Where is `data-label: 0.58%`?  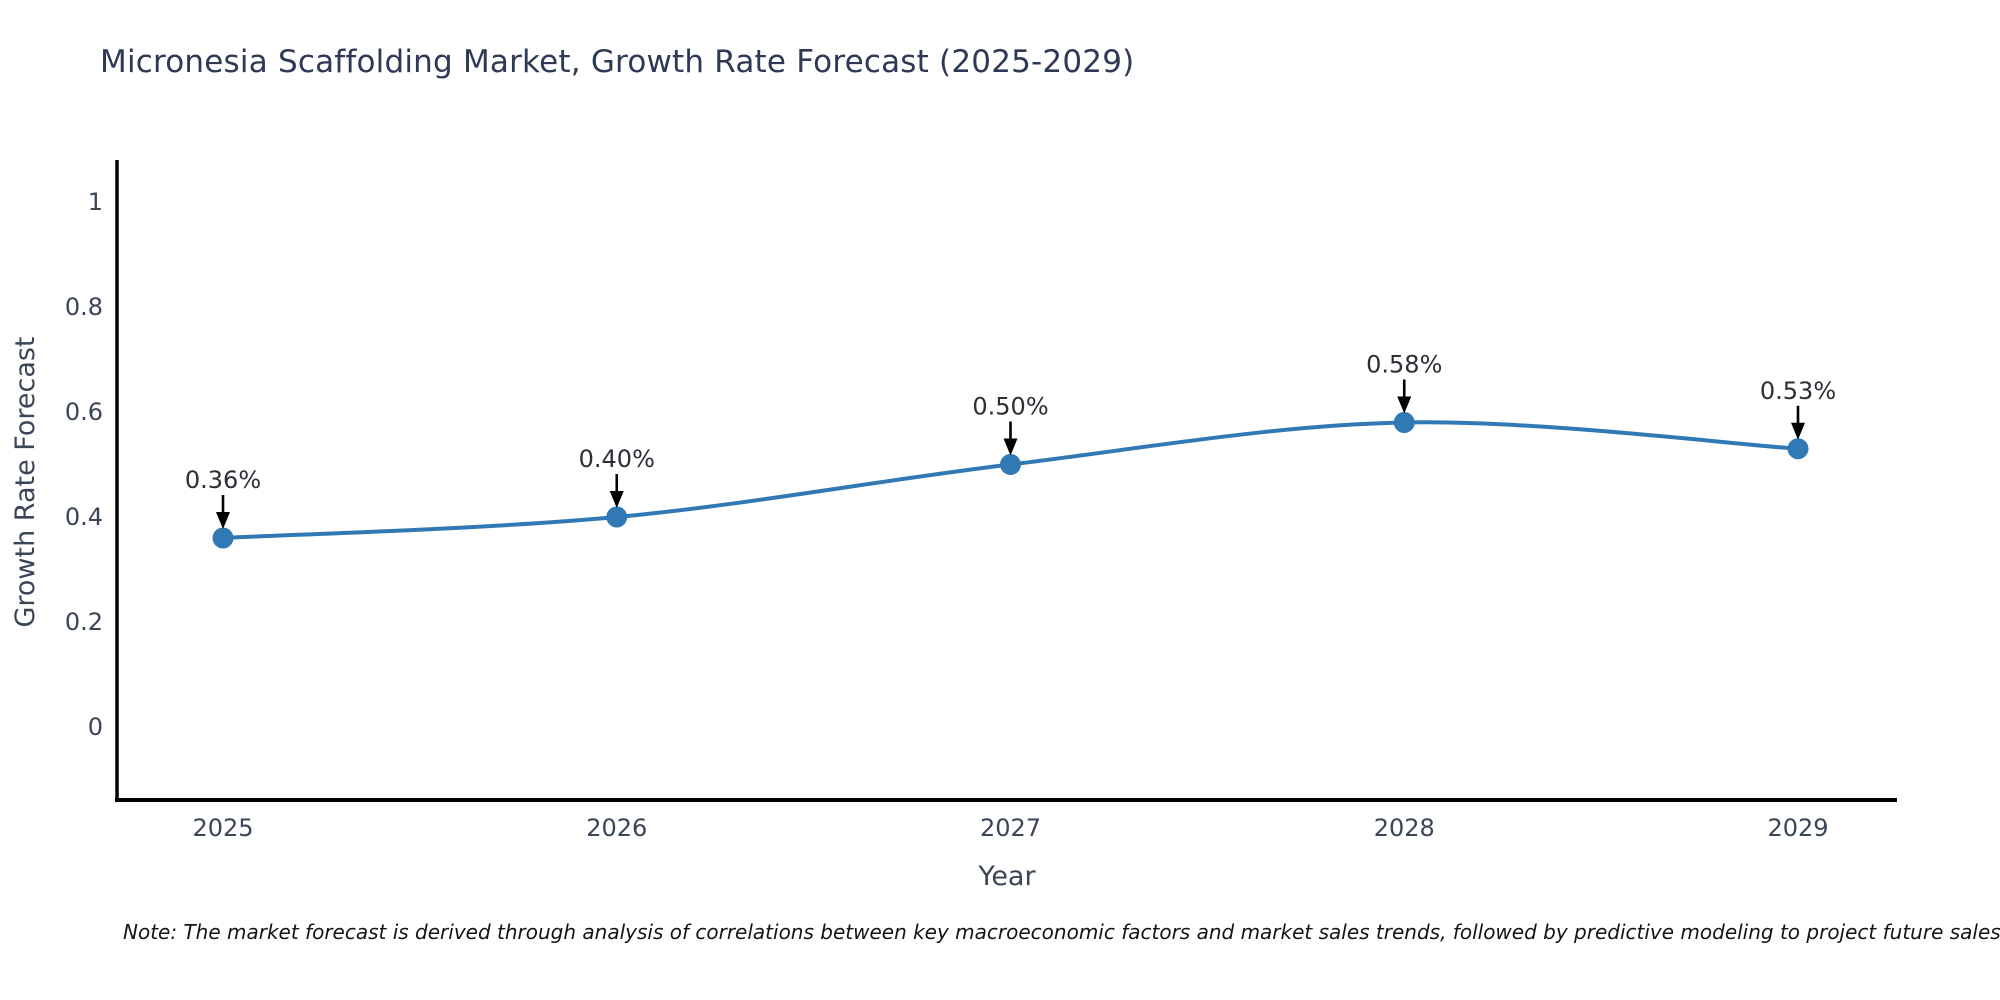
data-label: 0.58% is located at coordinates (1404, 365).